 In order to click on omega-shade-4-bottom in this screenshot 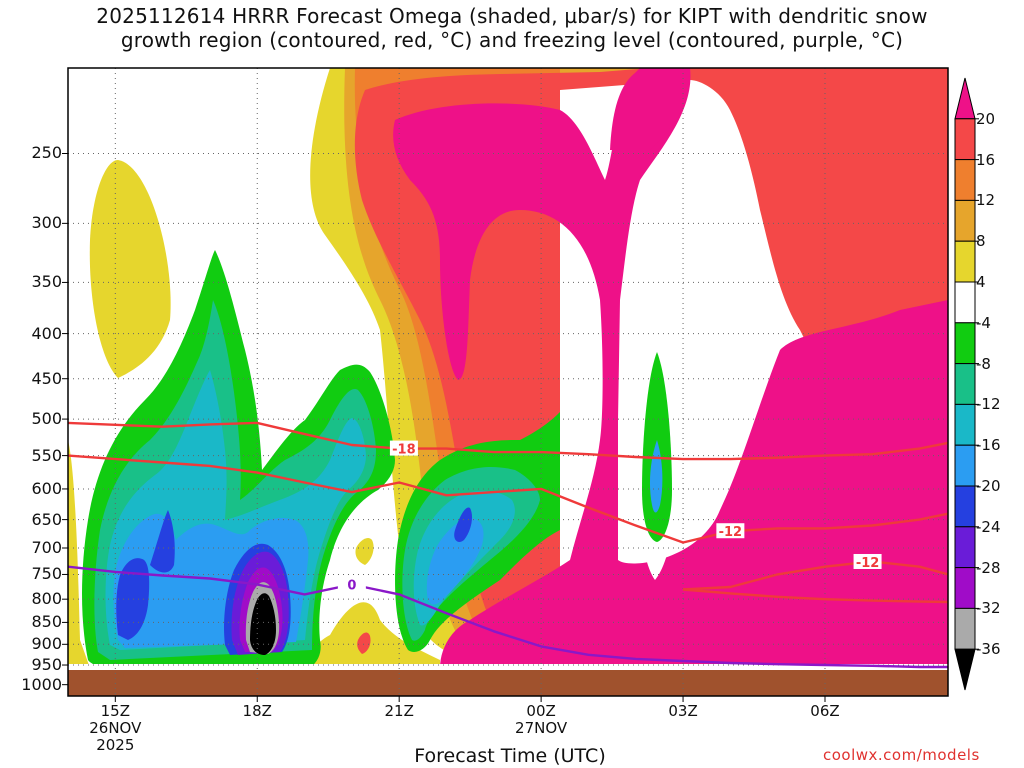, I will do `click(370, 635)`.